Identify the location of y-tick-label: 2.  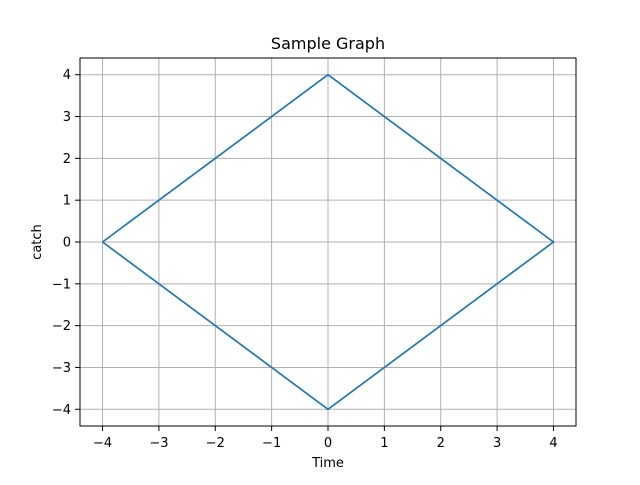
(67, 159).